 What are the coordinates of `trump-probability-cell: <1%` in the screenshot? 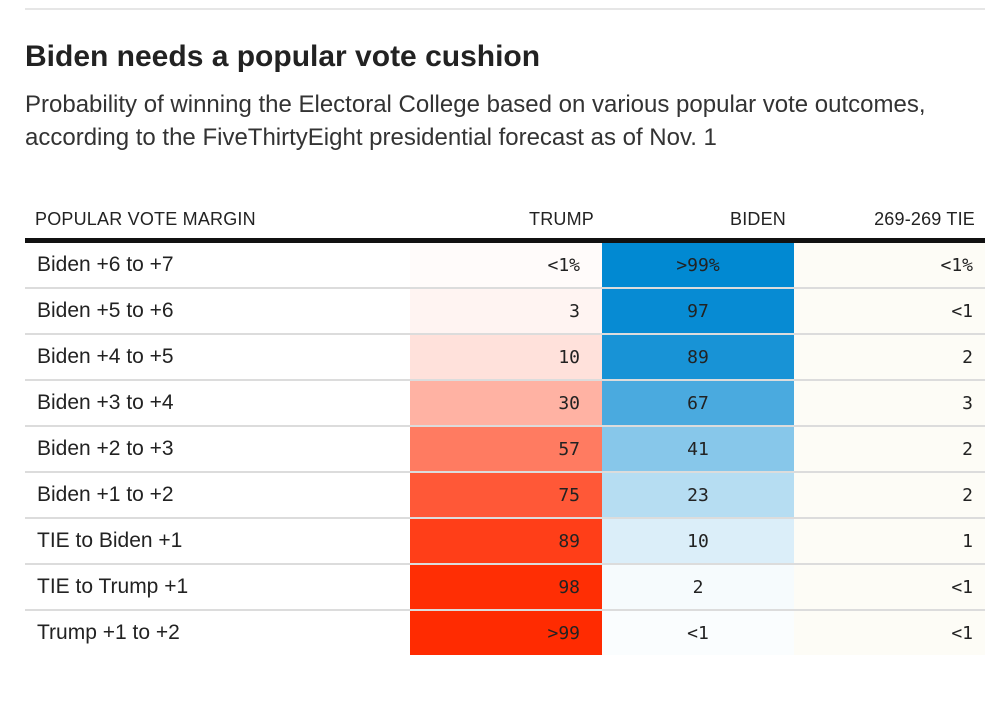 It's located at (506, 264).